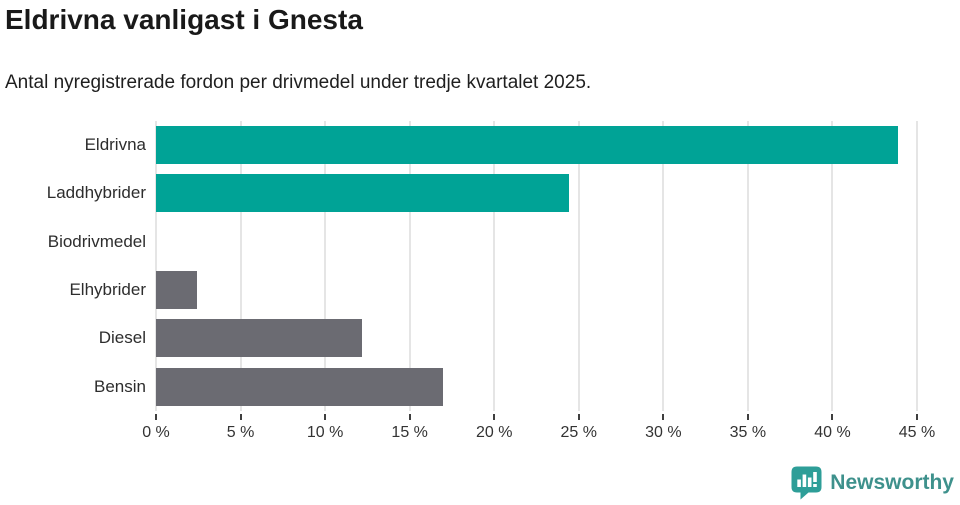  I want to click on category-label-biodrivmedel: Biodrivmedel, so click(96, 241).